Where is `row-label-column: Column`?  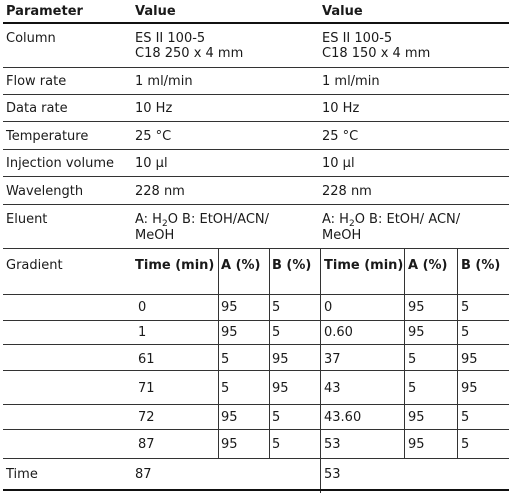 row-label-column: Column is located at coordinates (31, 38).